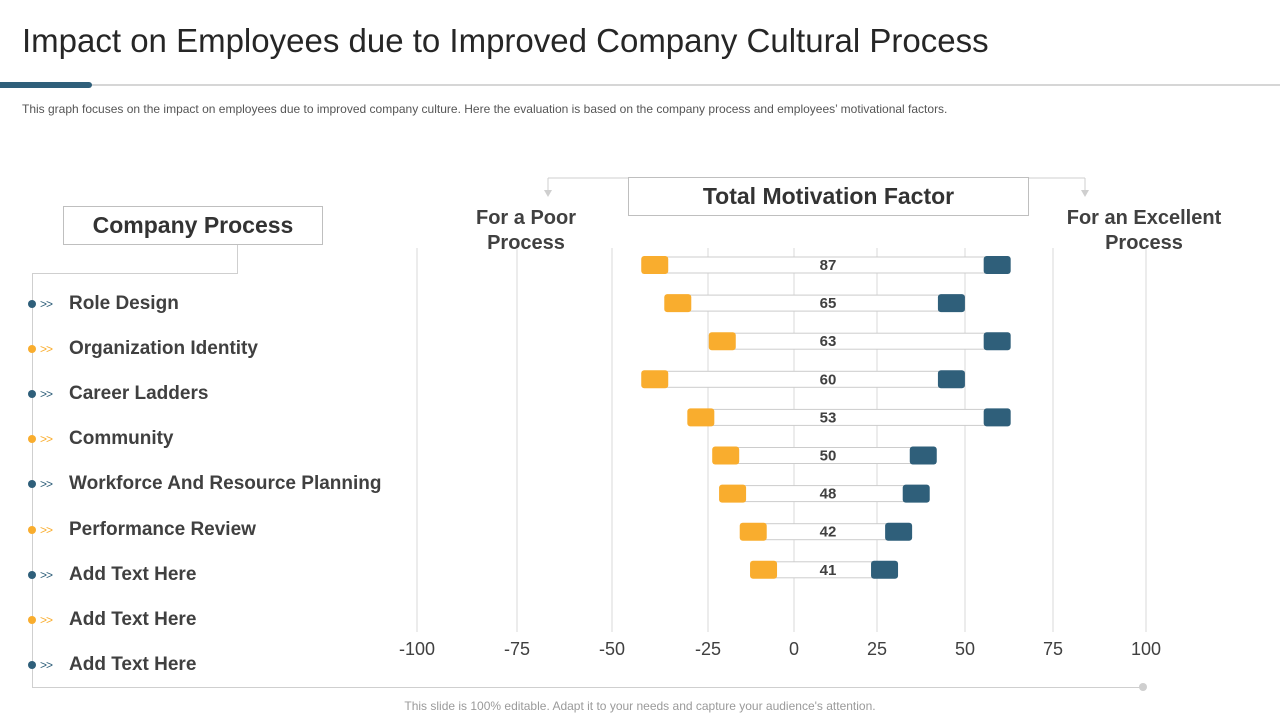 This screenshot has height=720, width=1280. What do you see at coordinates (612, 649) in the screenshot?
I see `x-tick-label: -50` at bounding box center [612, 649].